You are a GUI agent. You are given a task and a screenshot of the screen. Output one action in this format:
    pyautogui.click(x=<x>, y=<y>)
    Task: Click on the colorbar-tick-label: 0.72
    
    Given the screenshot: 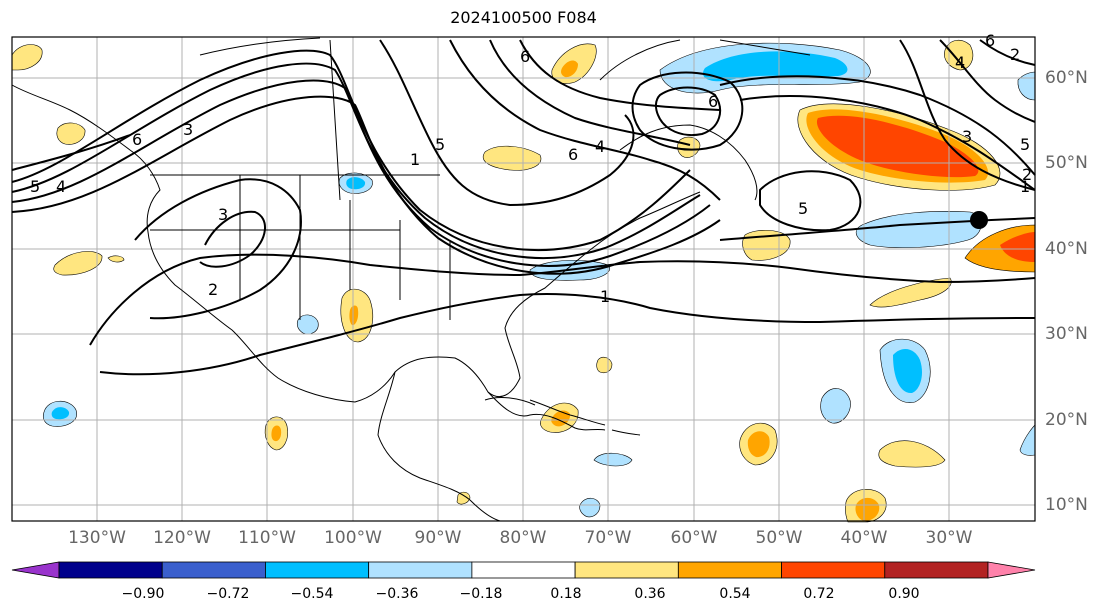 What is the action you would take?
    pyautogui.click(x=819, y=594)
    